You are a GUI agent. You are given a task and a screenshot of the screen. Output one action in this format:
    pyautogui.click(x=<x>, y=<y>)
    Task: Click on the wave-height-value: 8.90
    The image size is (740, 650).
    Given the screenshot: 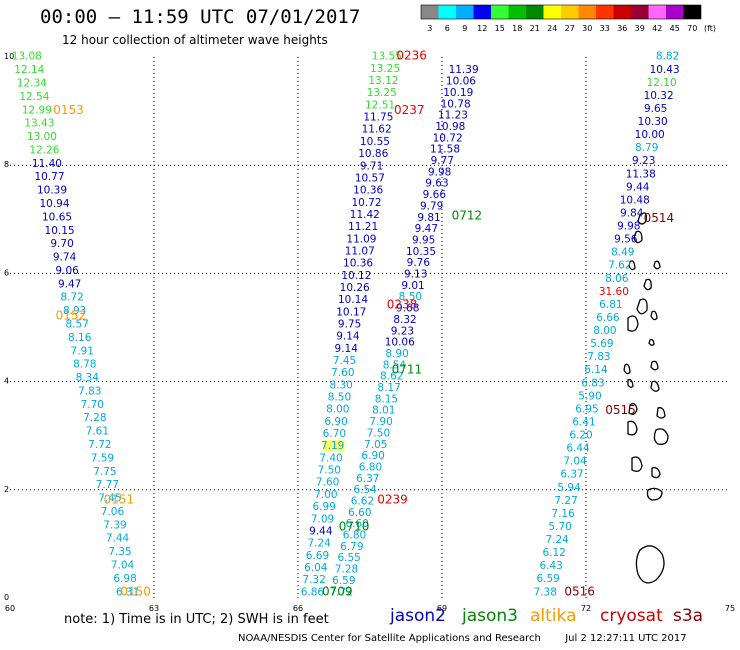 What is the action you would take?
    pyautogui.click(x=396, y=354)
    